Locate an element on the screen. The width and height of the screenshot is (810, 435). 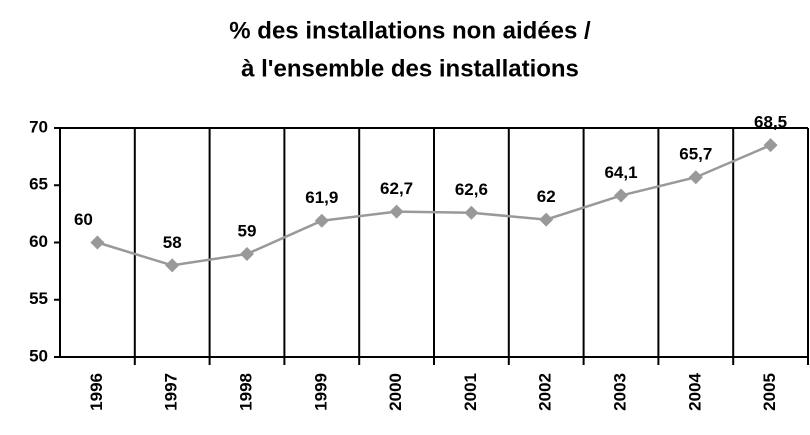
x-tick-label: 2004 is located at coordinates (694, 391).